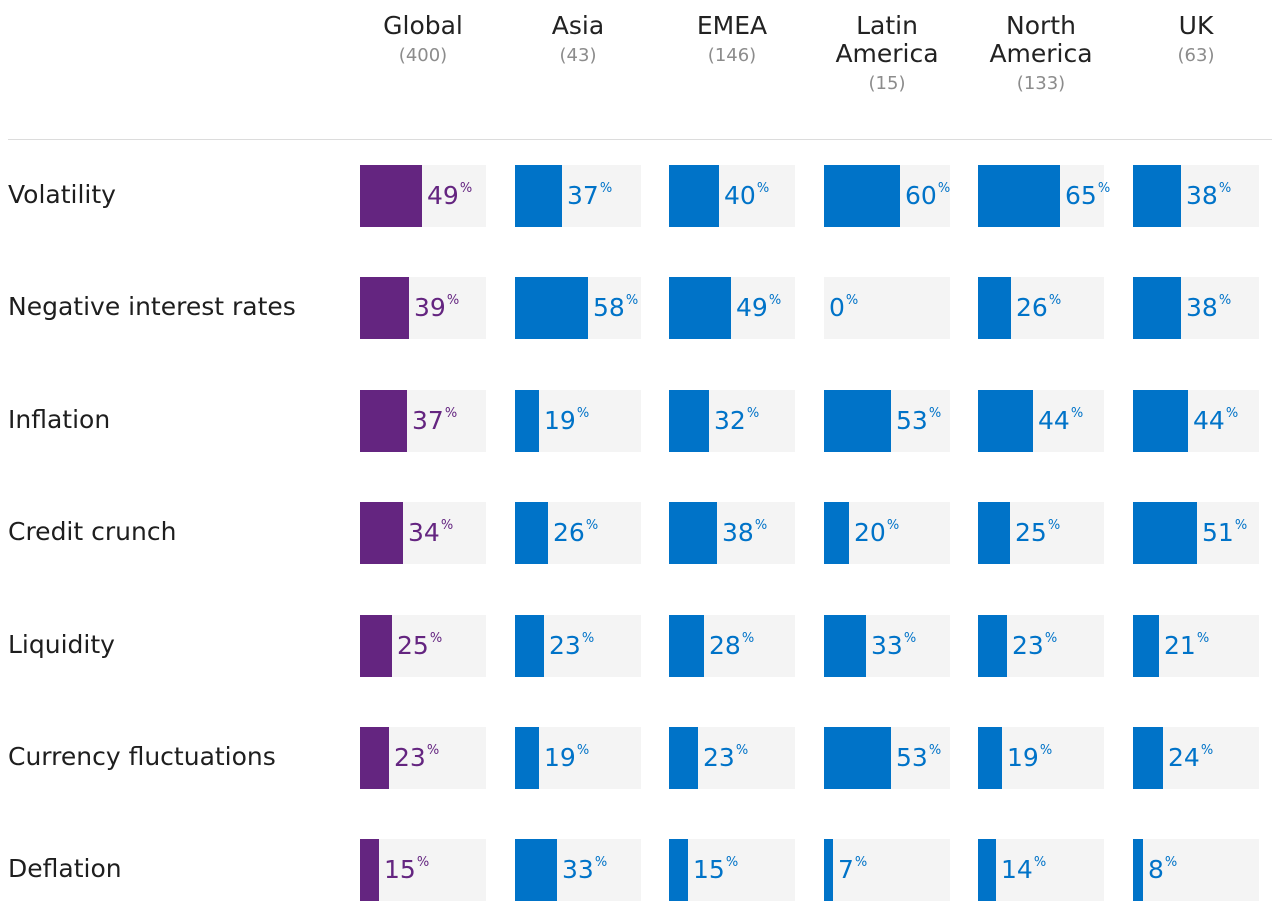 The width and height of the screenshot is (1280, 918). What do you see at coordinates (732, 55) in the screenshot?
I see `column-count: (146)` at bounding box center [732, 55].